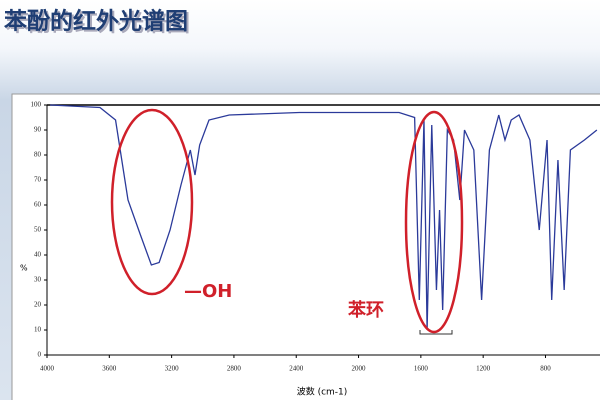 This screenshot has width=600, height=404. Describe the element at coordinates (365, 310) in the screenshot. I see `annotation: 苯环` at that location.